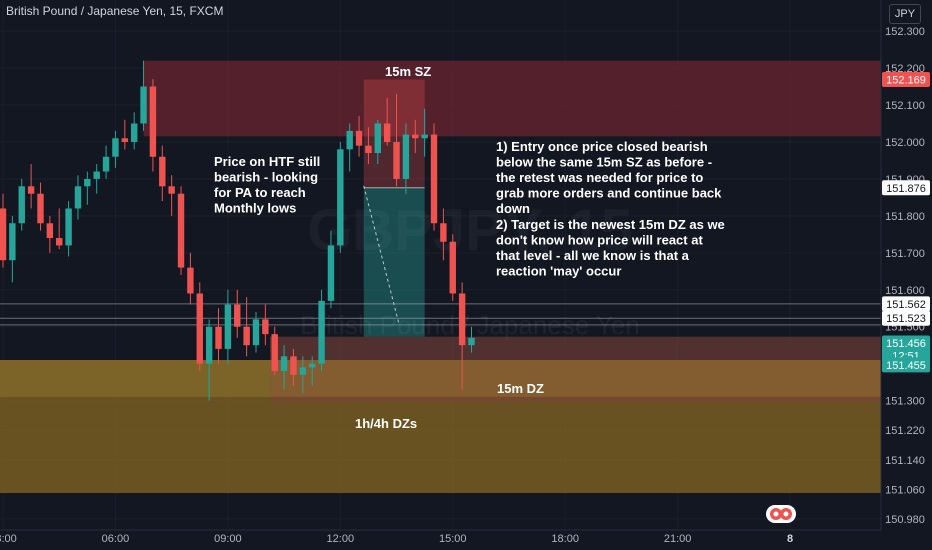 The image size is (932, 550). I want to click on time-tick-label: 03:00, so click(8, 539).